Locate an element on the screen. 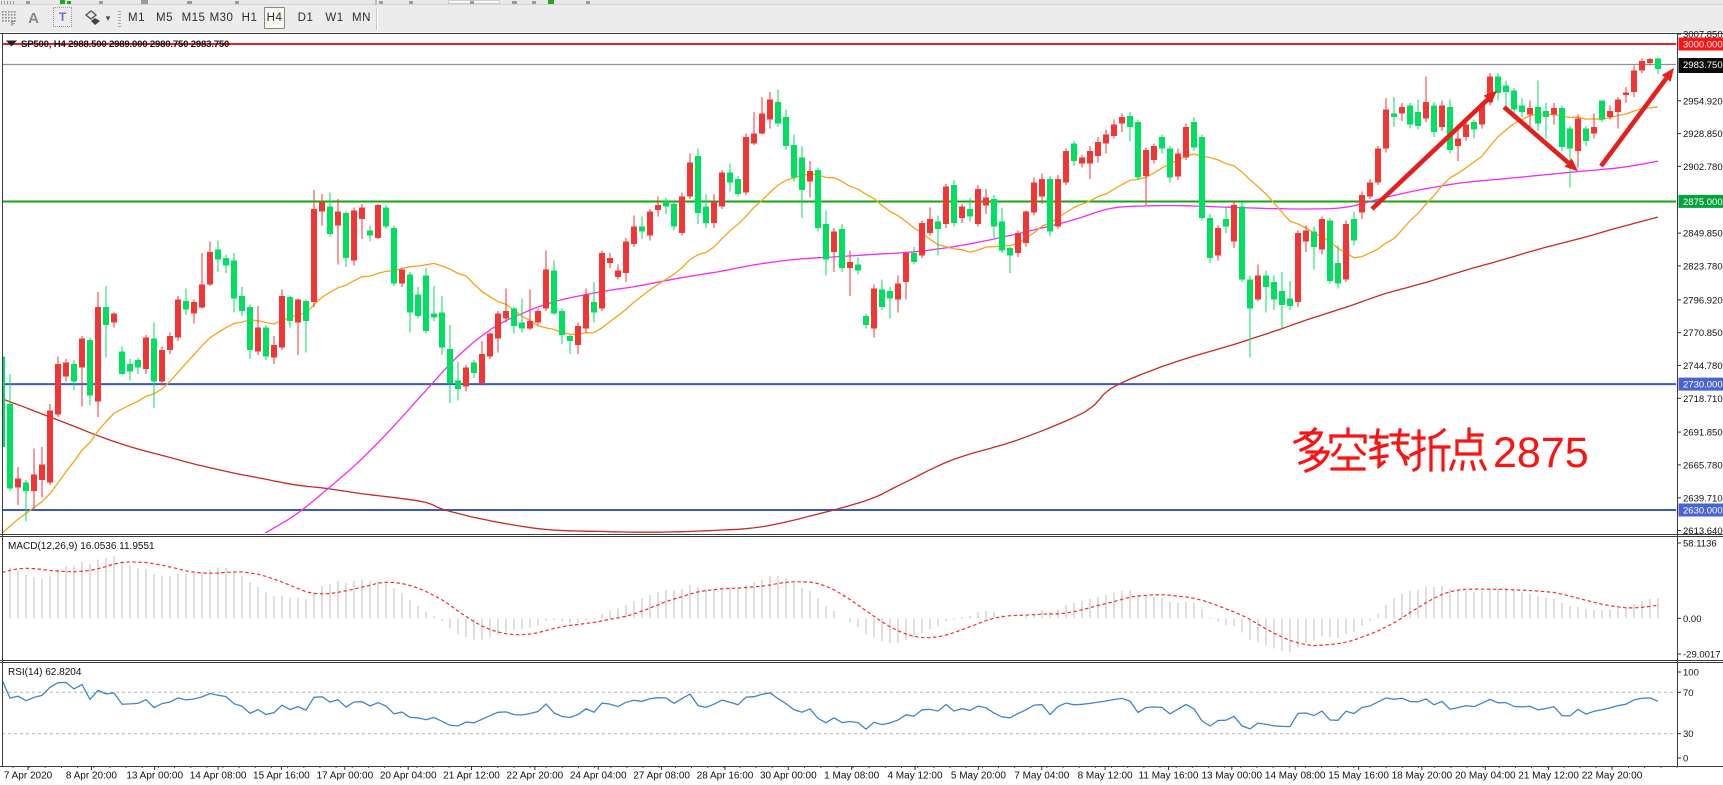 This screenshot has width=1723, height=785. timeframe-button-D1: D1 is located at coordinates (305, 18).